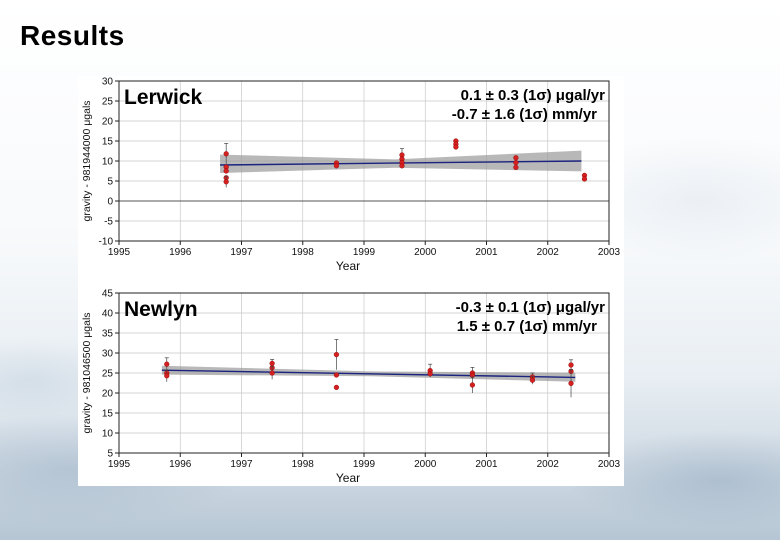  Describe the element at coordinates (108, 222) in the screenshot. I see `lerwick-y-tick-label: -5` at that location.